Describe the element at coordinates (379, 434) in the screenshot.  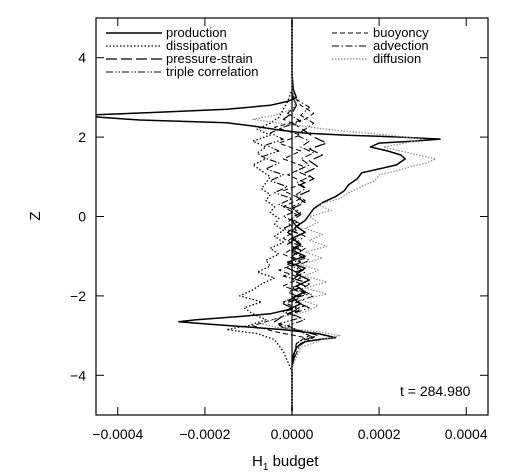
I see `x-tick-label: 0.0002` at that location.